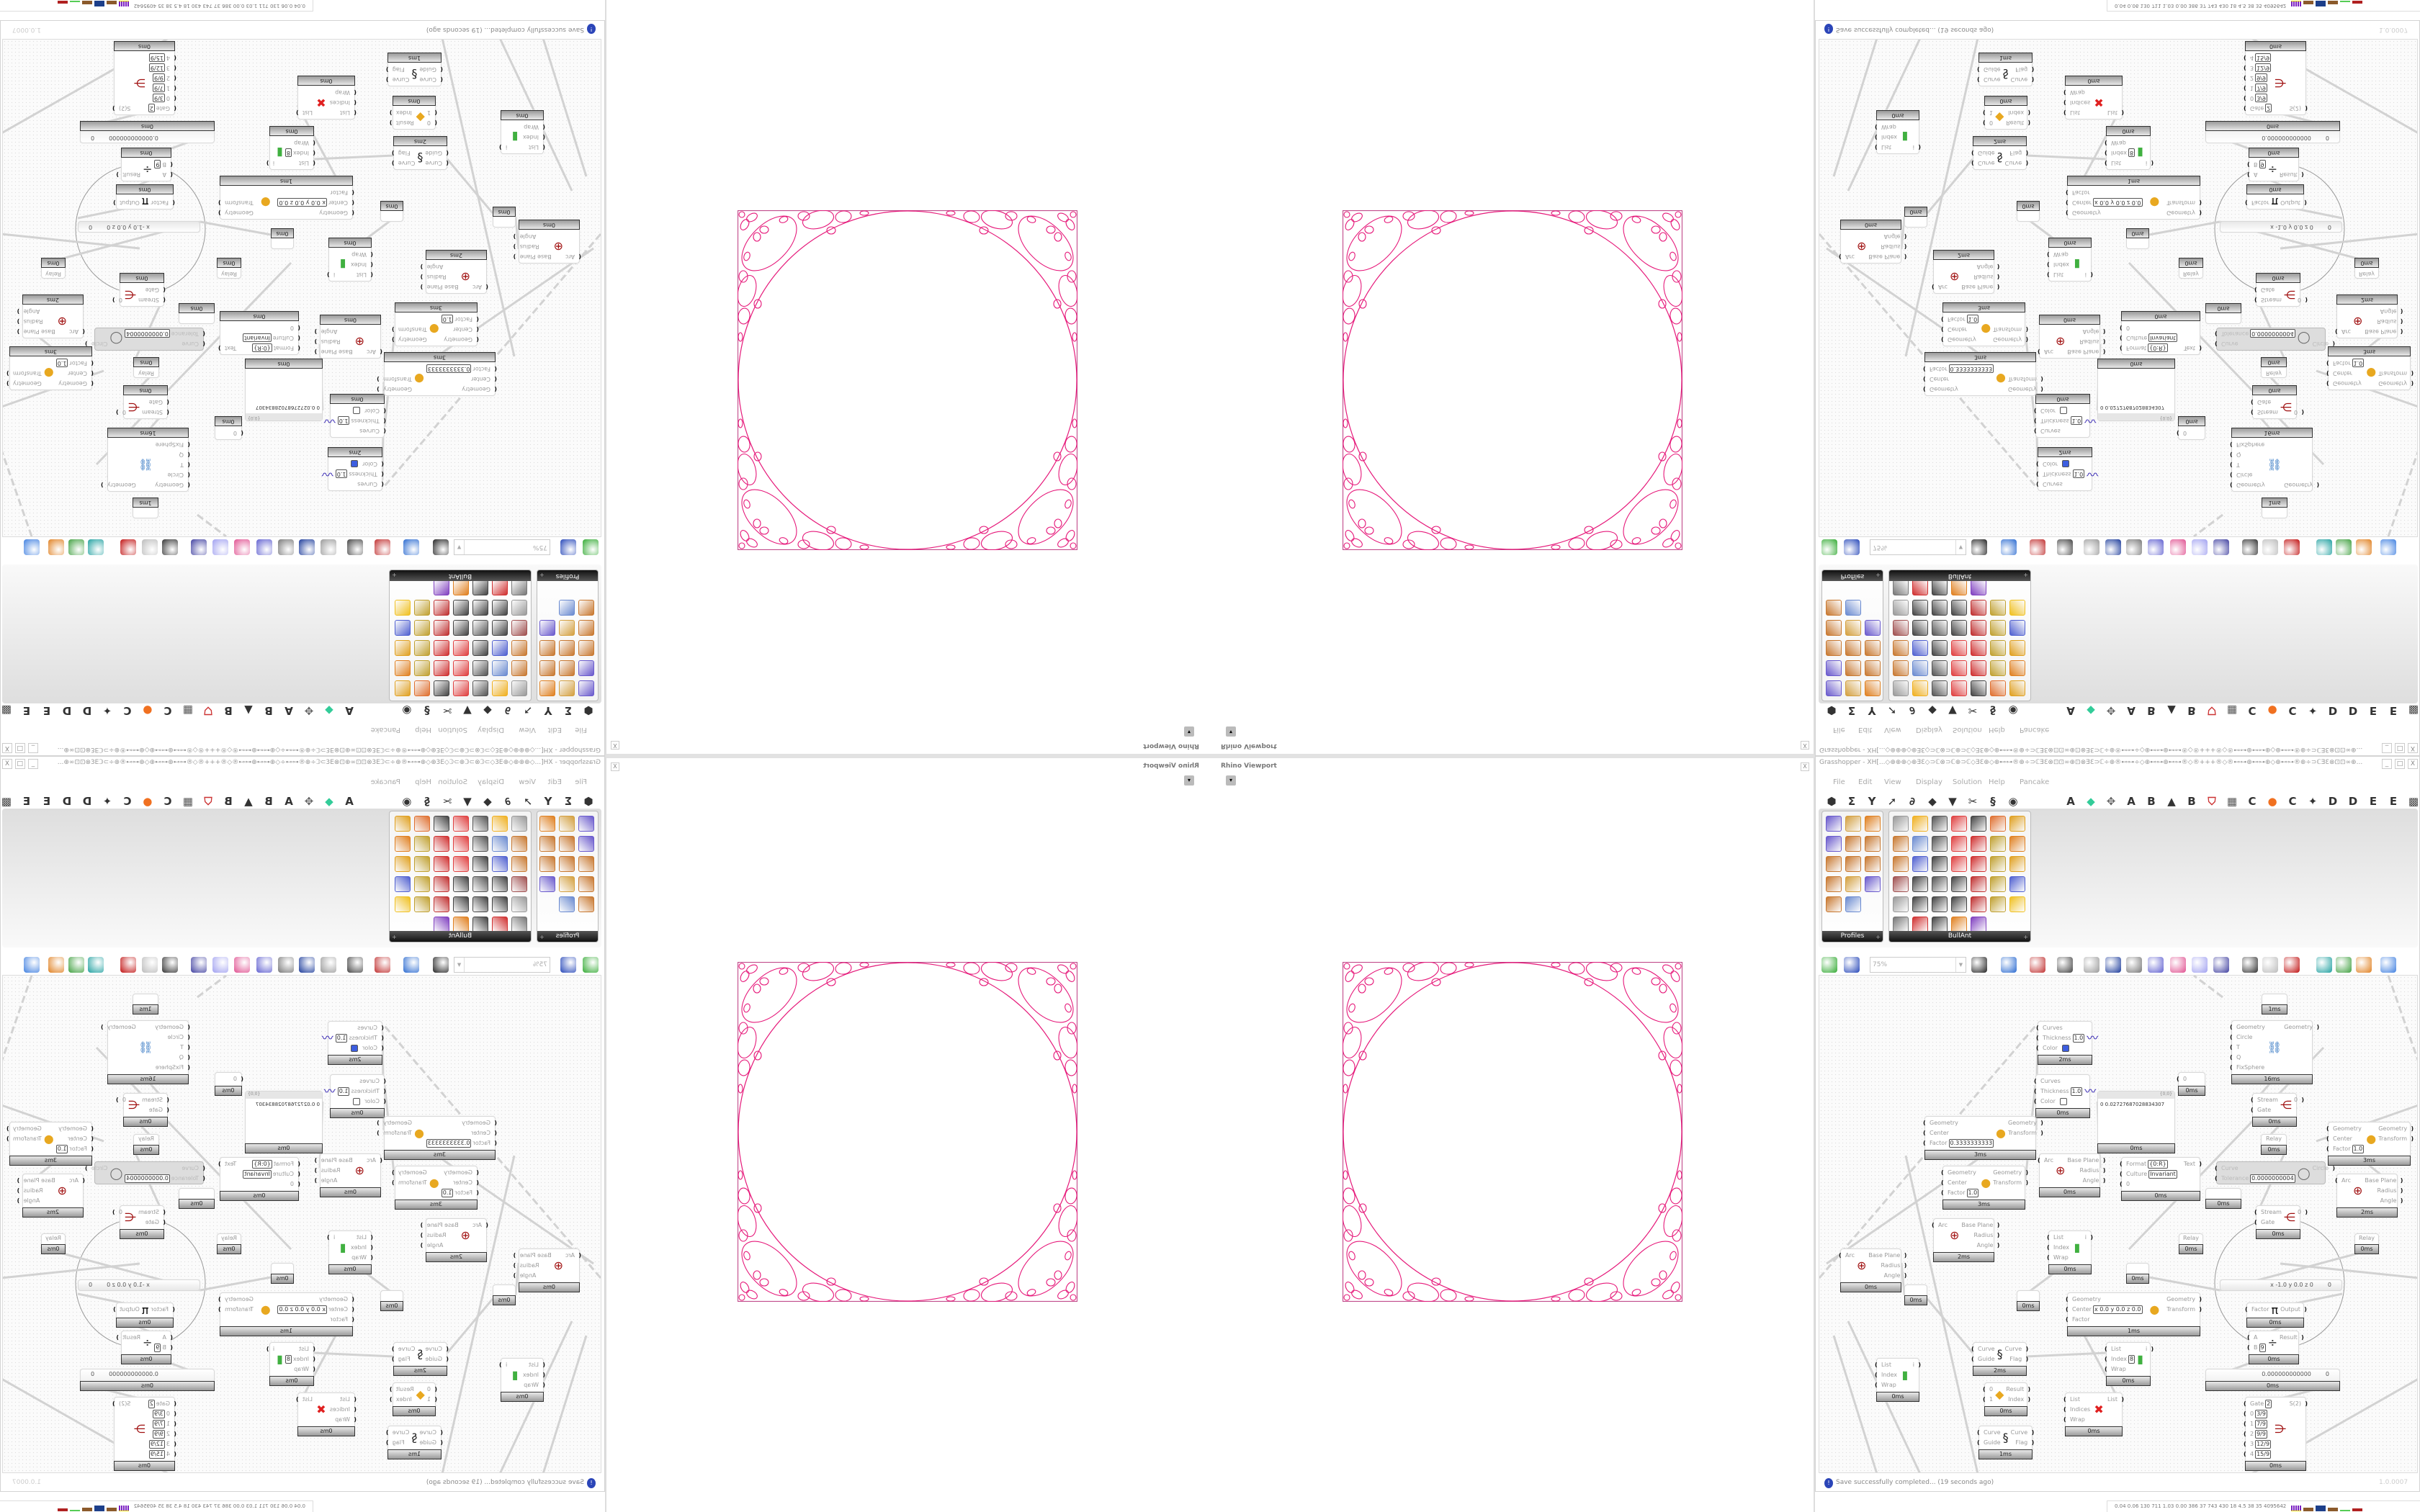 Image resolution: width=2420 pixels, height=1512 pixels. I want to click on input-param: Circle, so click(171, 1037).